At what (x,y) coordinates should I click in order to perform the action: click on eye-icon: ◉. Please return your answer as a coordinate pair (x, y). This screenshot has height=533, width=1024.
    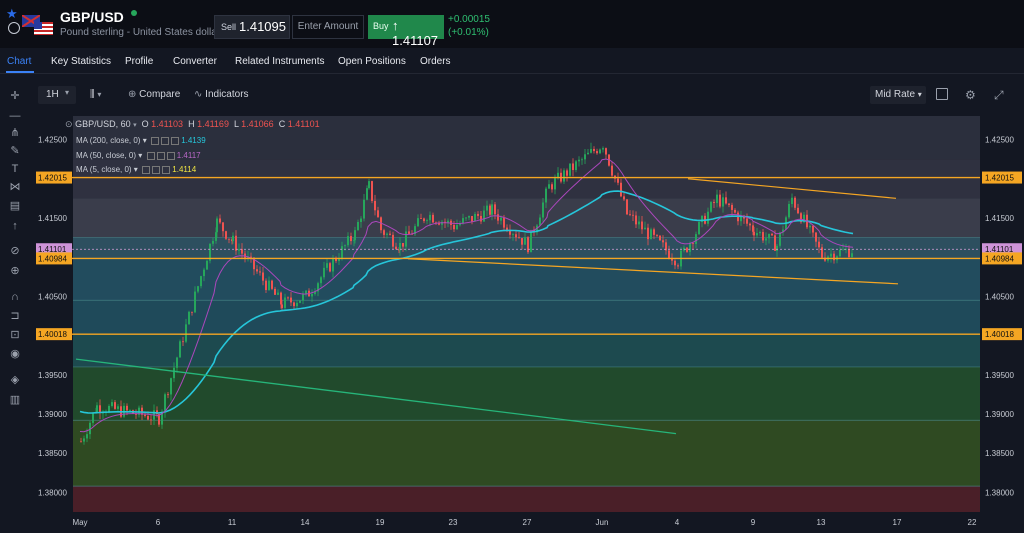
    Looking at the image, I should click on (15, 354).